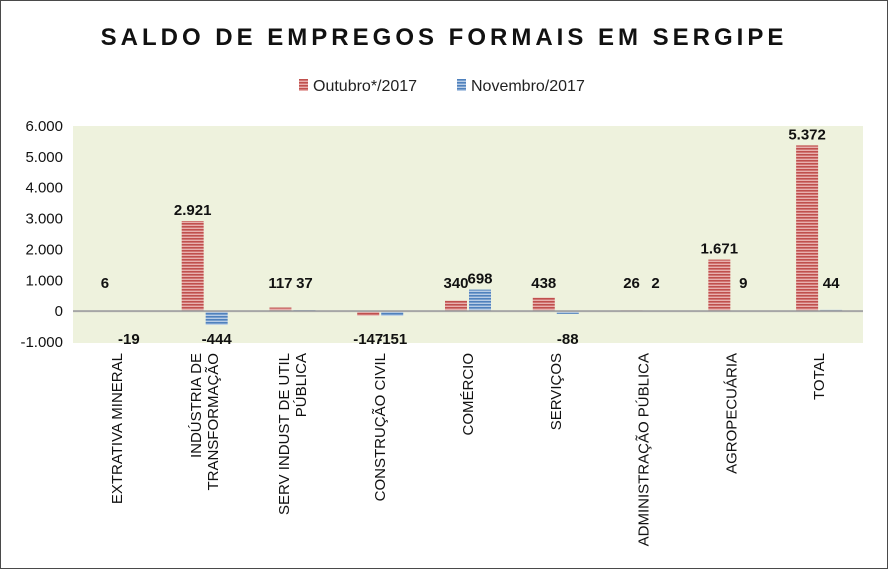  What do you see at coordinates (213, 422) in the screenshot?
I see `category-label: TRANSFORMAÇÃO` at bounding box center [213, 422].